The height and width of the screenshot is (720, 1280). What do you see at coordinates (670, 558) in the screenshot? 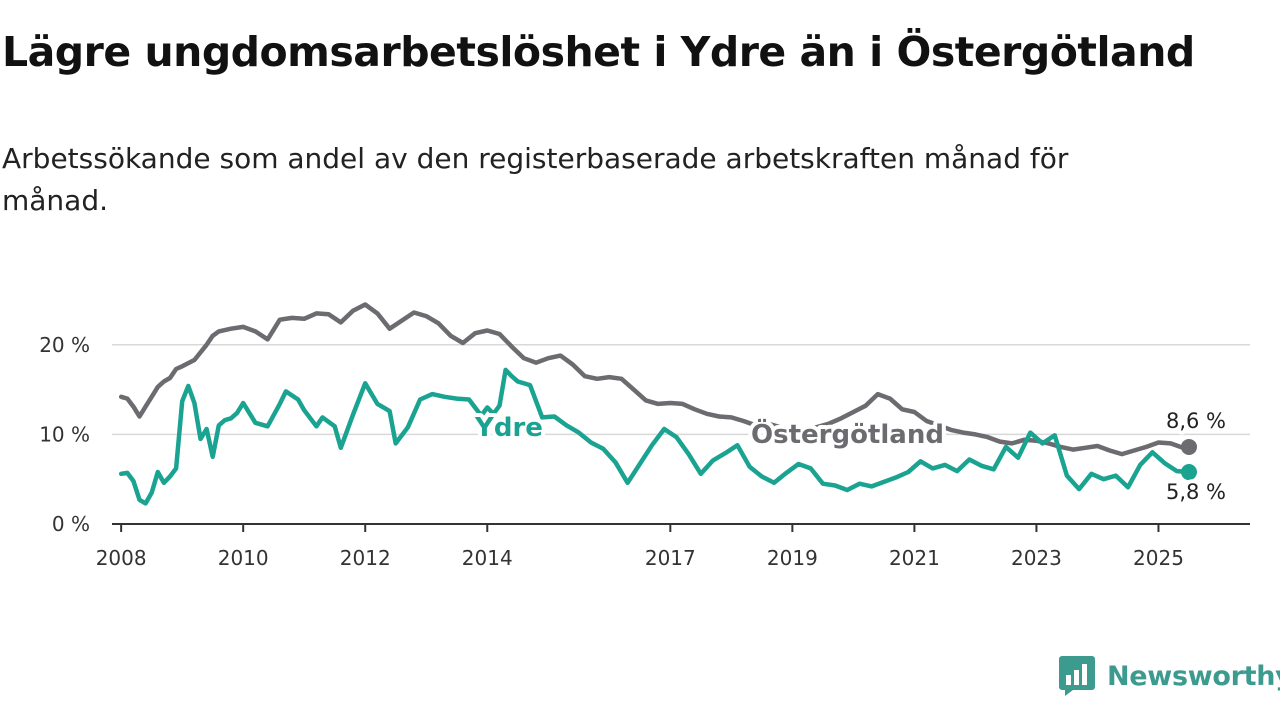
I see `x-tick-label: 2017` at bounding box center [670, 558].